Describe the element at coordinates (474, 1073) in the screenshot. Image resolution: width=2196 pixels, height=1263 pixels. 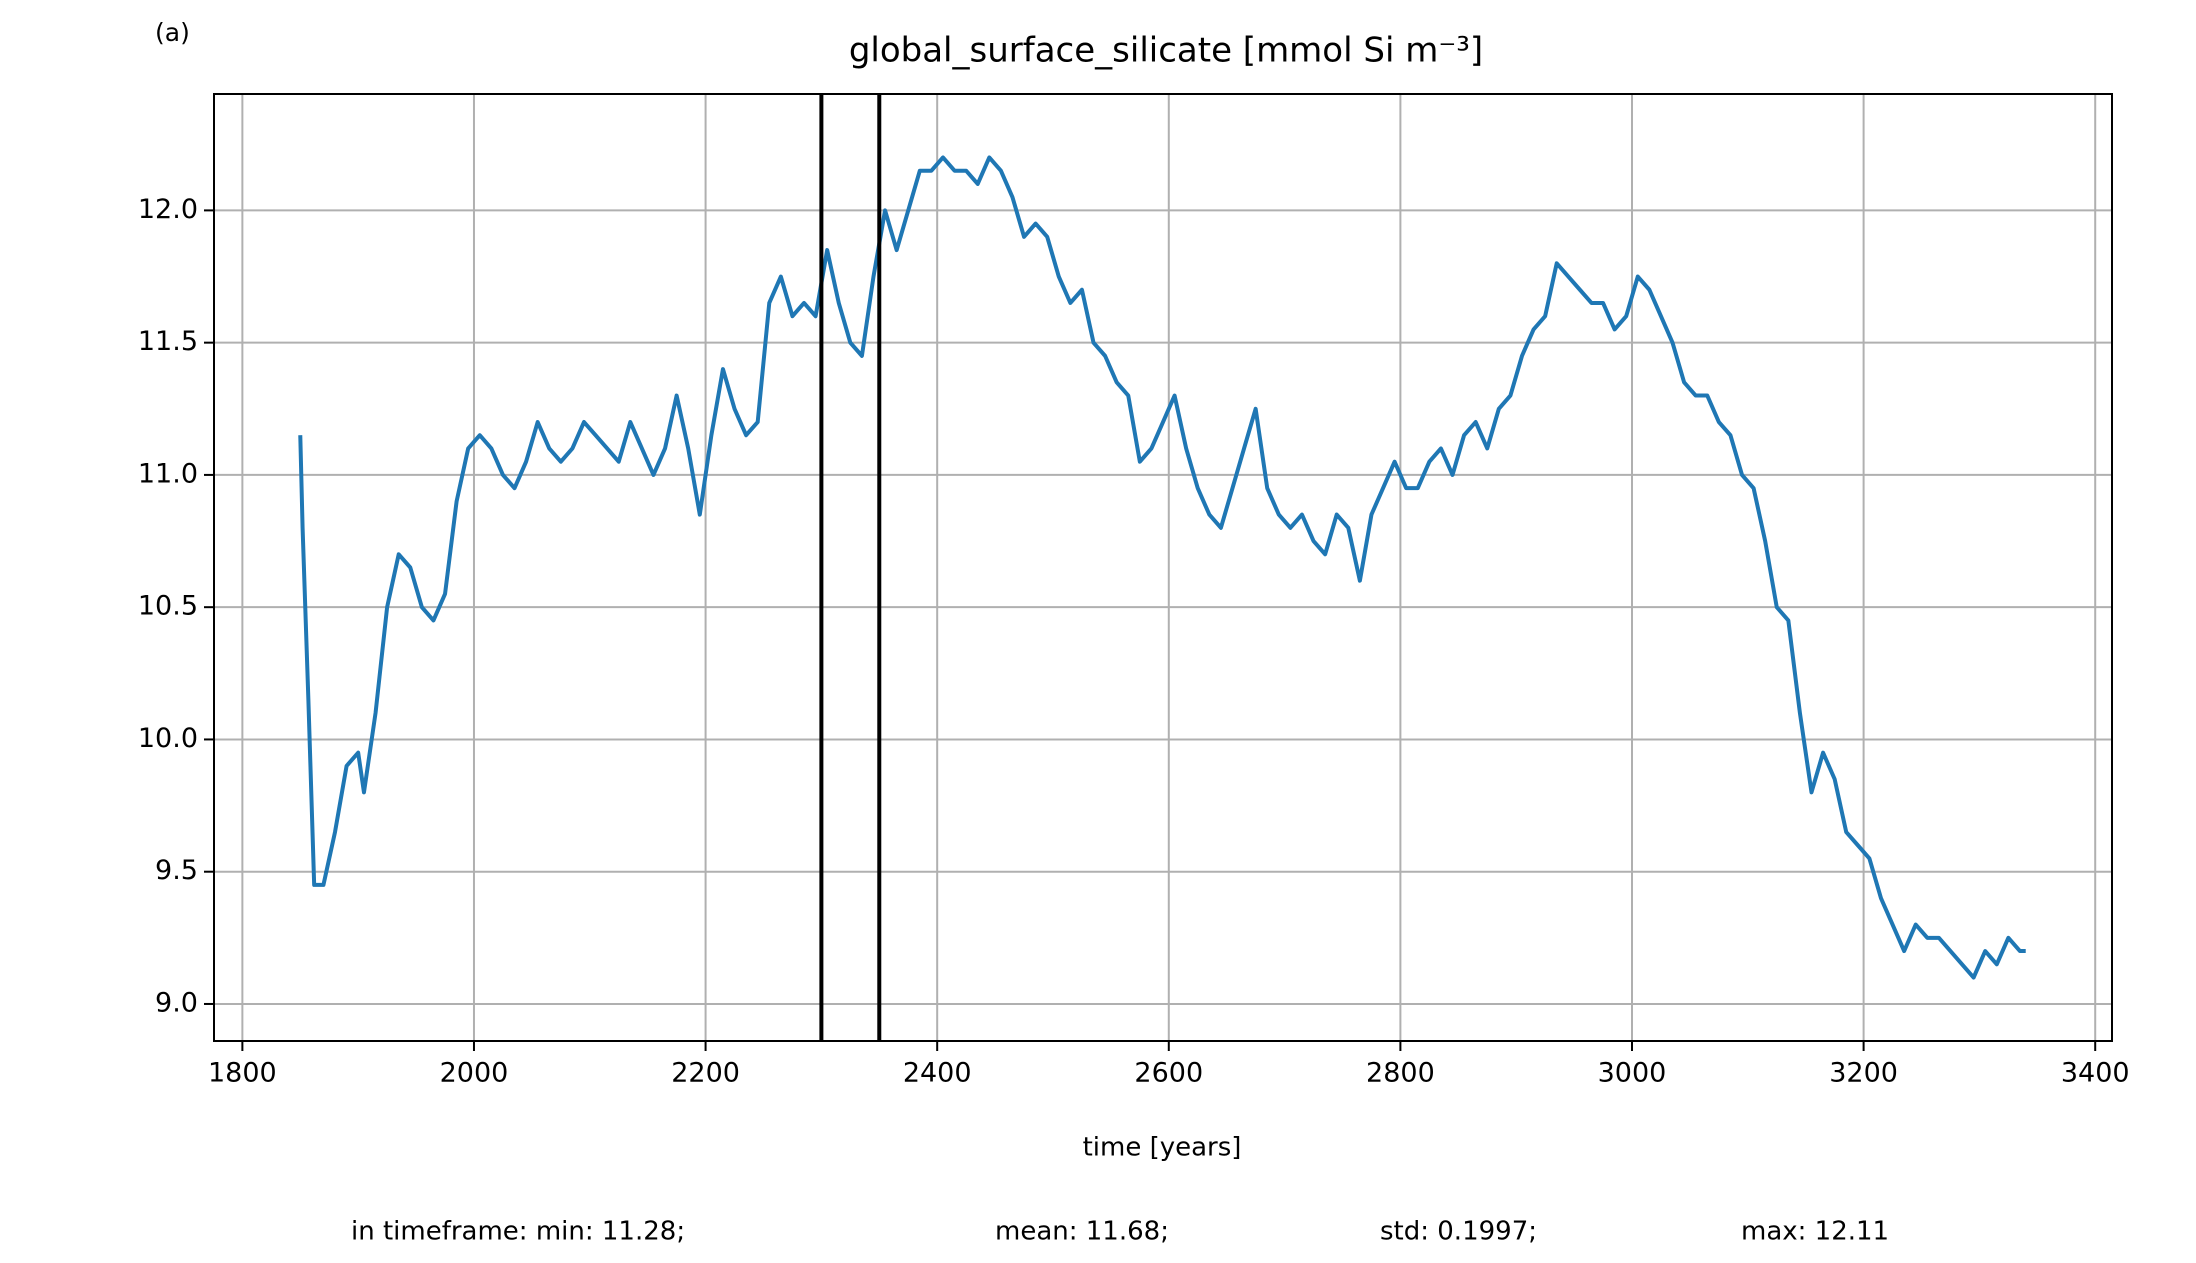
I see `x-tick-label: 2000` at that location.